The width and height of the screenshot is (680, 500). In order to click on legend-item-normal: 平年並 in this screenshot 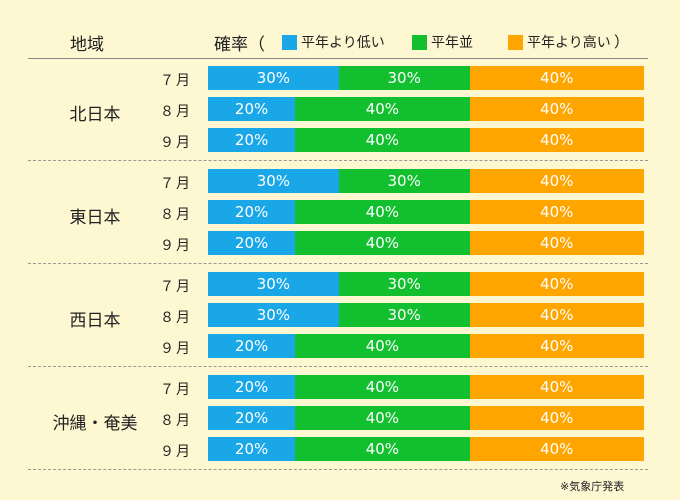, I will do `click(442, 42)`.